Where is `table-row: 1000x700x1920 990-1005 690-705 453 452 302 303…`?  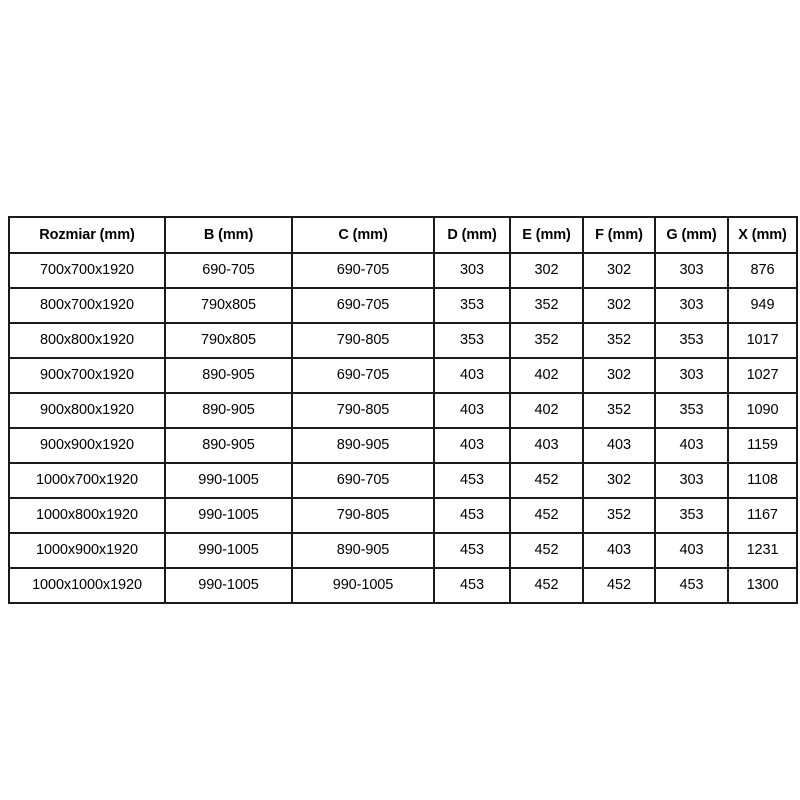 table-row: 1000x700x1920 990-1005 690-705 453 452 302 303… is located at coordinates (403, 480).